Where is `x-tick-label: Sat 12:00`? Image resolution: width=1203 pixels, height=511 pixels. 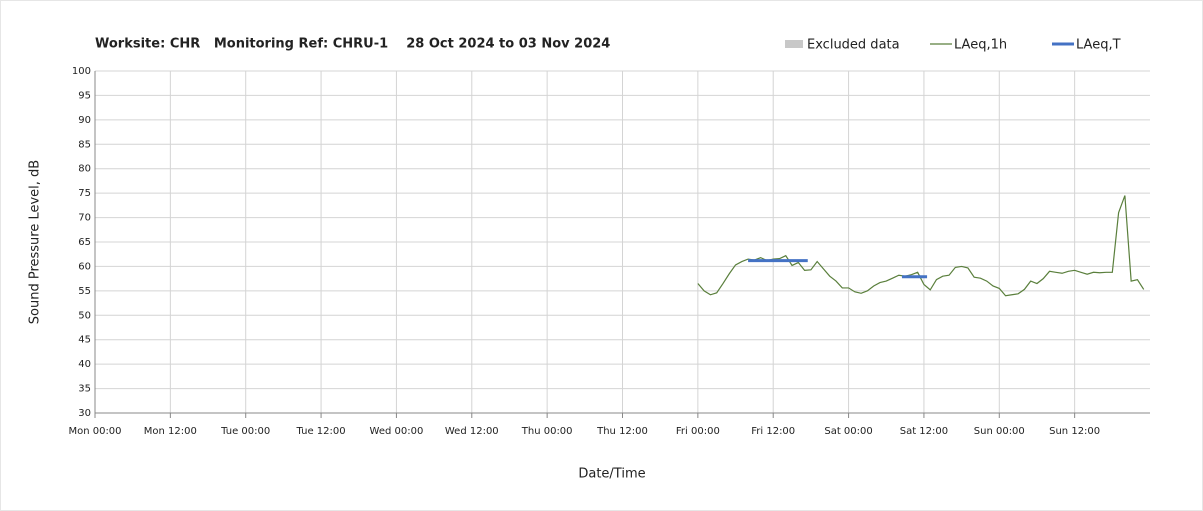
x-tick-label: Sat 12:00 is located at coordinates (924, 431).